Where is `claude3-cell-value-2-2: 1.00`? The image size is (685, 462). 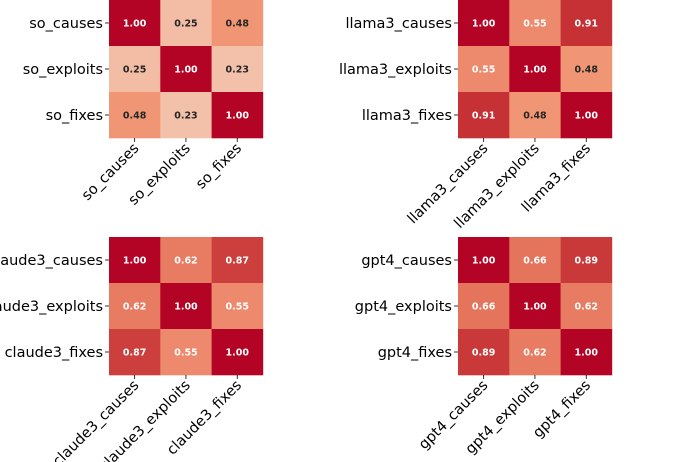 claude3-cell-value-2-2: 1.00 is located at coordinates (238, 353).